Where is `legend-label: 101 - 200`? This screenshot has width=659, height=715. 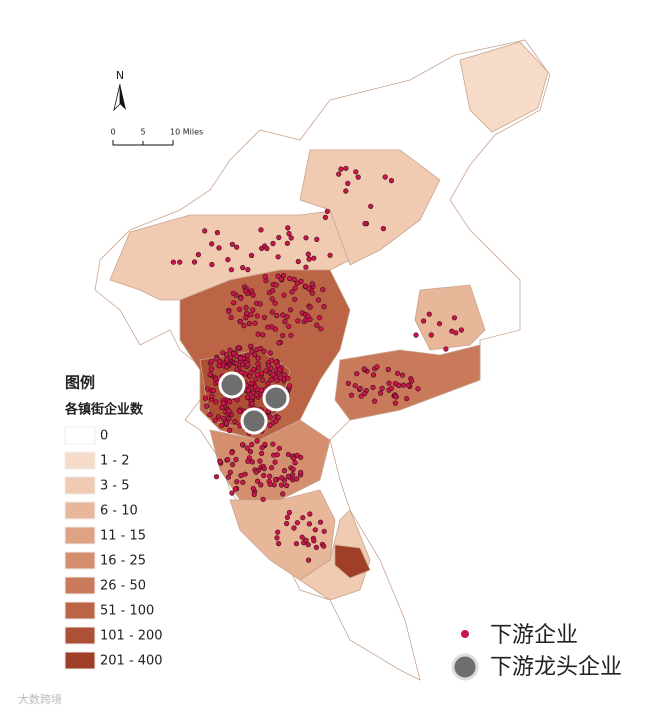
legend-label: 101 - 200 is located at coordinates (131, 636).